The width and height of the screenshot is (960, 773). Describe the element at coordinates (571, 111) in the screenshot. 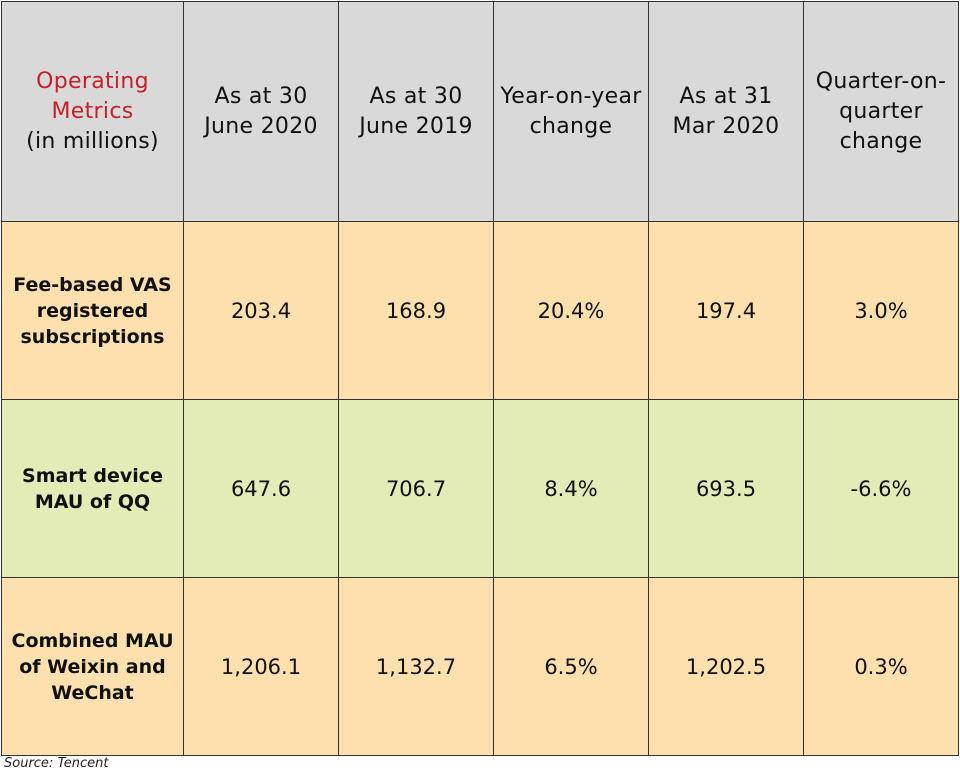

I see `header-col-2: Year-on-year change` at that location.